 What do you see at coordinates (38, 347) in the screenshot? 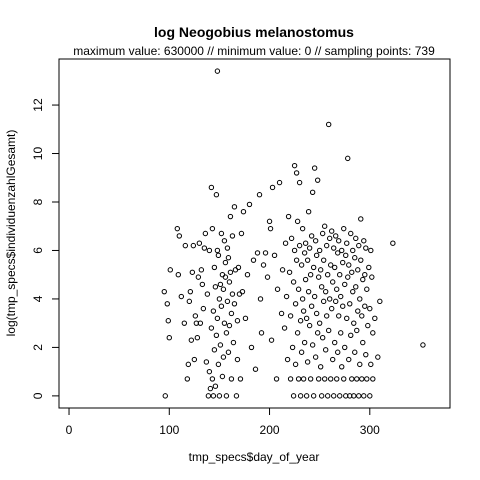
I see `y-tick-label: 2` at bounding box center [38, 347].